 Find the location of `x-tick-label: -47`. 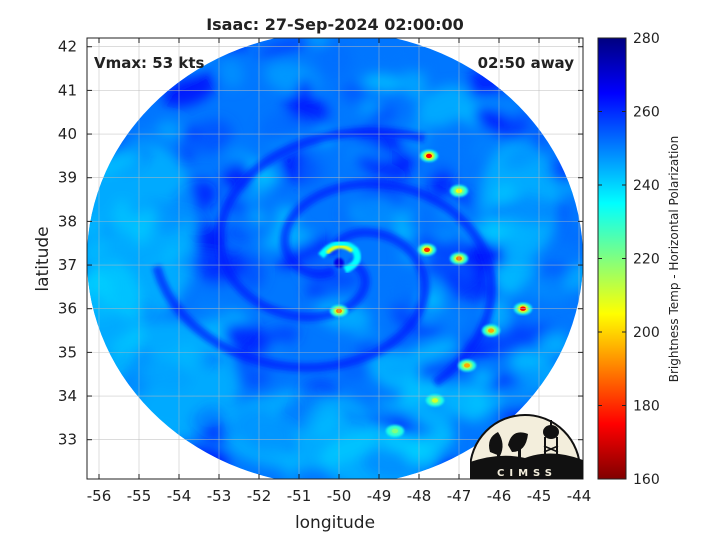

x-tick-label: -47 is located at coordinates (459, 496).